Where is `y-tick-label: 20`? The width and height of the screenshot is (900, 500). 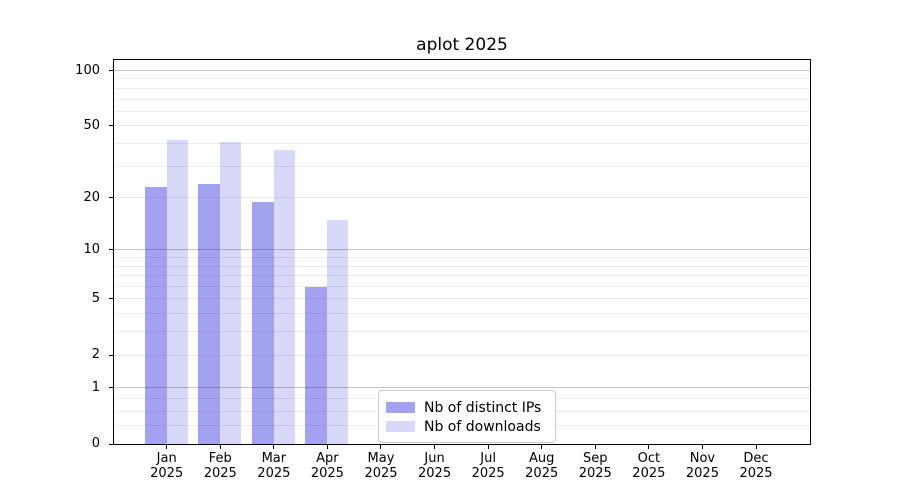 y-tick-label: 20 is located at coordinates (91, 197).